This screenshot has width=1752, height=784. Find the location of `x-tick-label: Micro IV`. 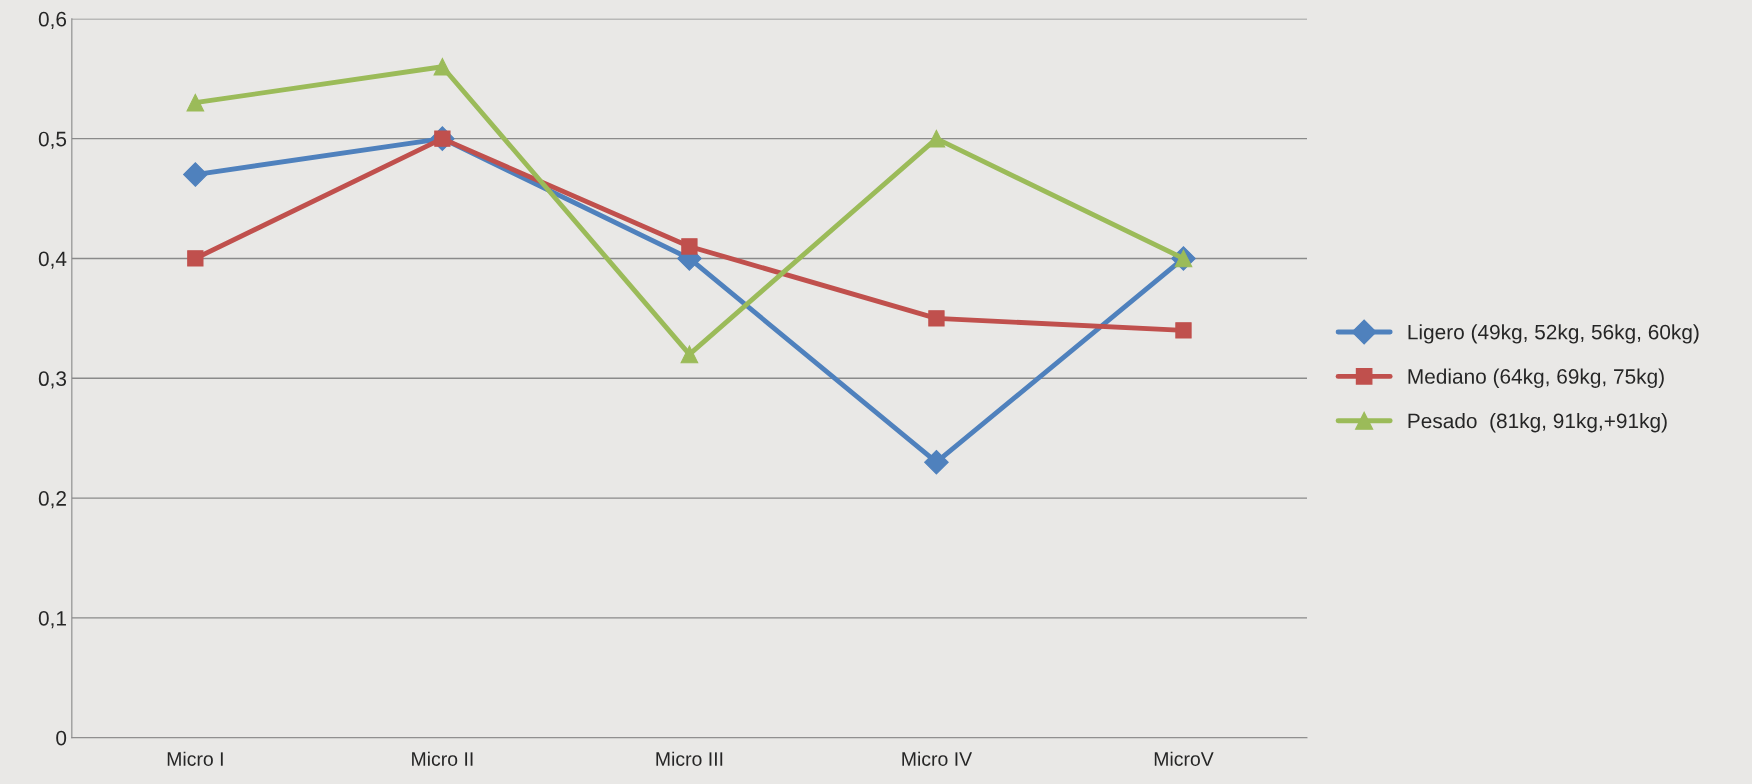

x-tick-label: Micro IV is located at coordinates (937, 758).